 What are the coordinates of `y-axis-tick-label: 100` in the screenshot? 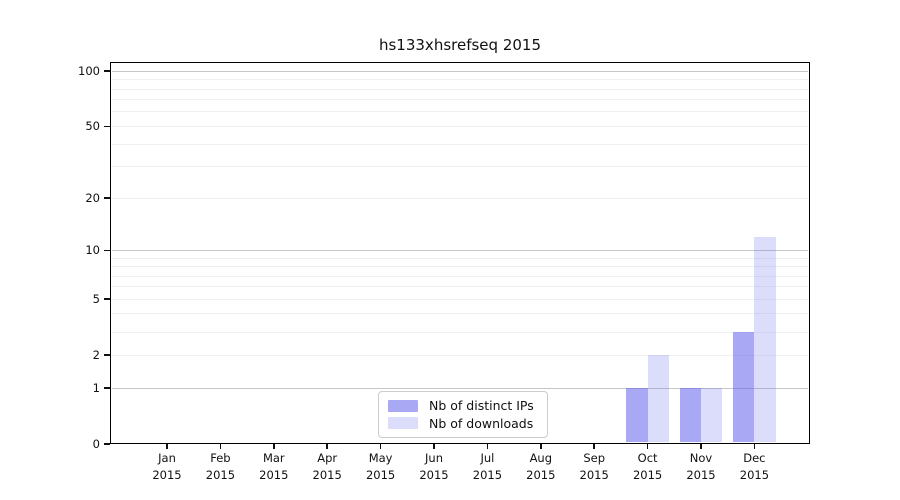 It's located at (89, 71).